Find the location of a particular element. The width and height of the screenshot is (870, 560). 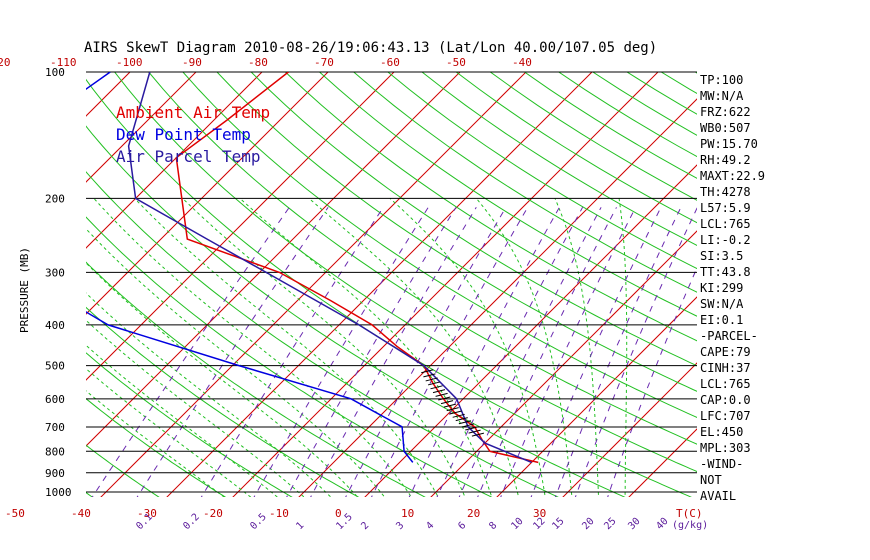

stat-item: LCL:765 is located at coordinates (725, 224).